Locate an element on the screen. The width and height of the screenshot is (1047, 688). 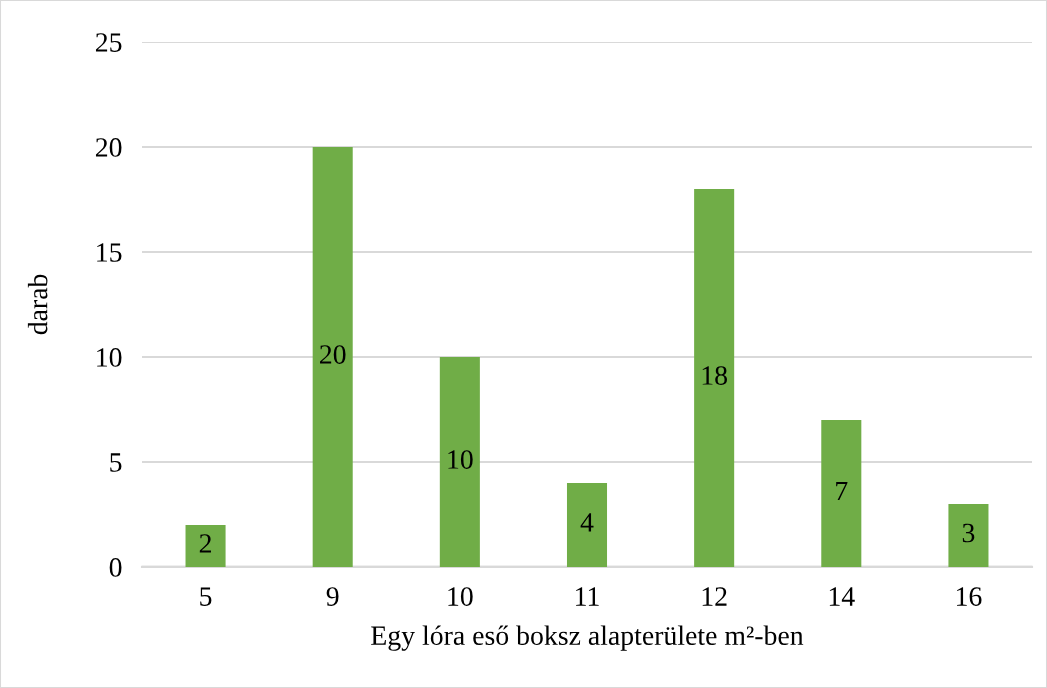
y-tick-label: 5 is located at coordinates (116, 462).